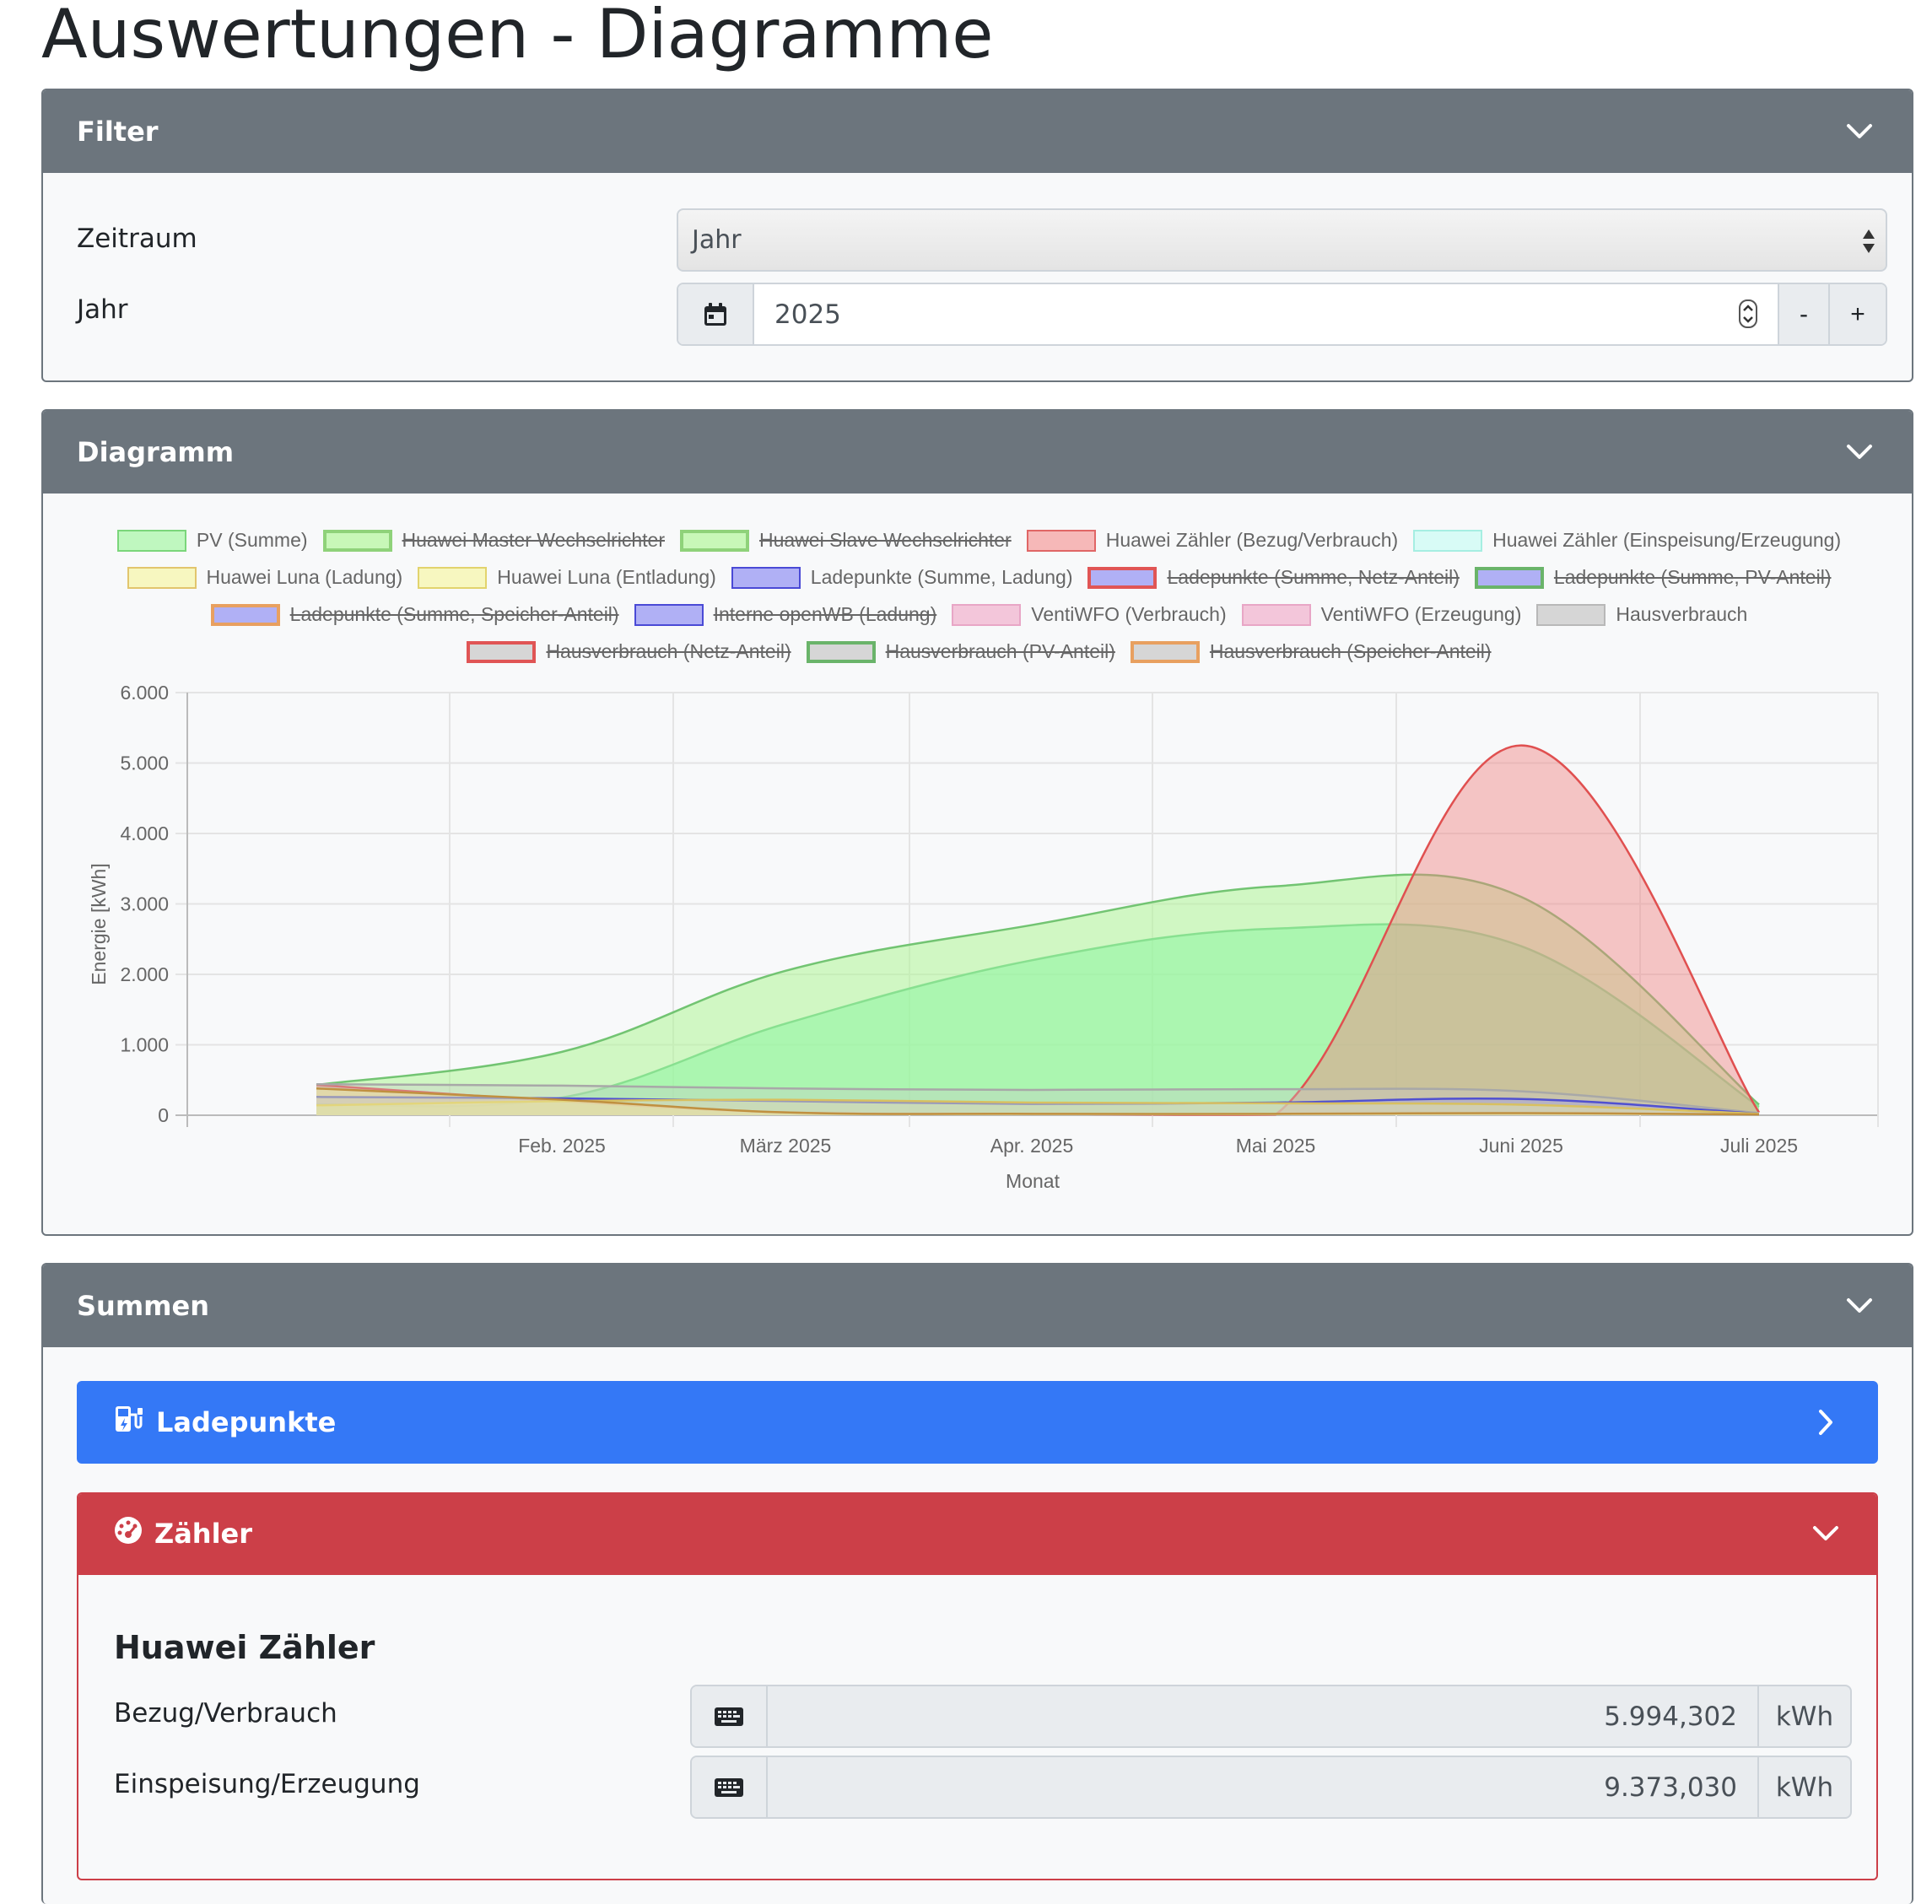 This screenshot has height=1904, width=1932. Describe the element at coordinates (1804, 1716) in the screenshot. I see `bezug-unit: kWh` at that location.